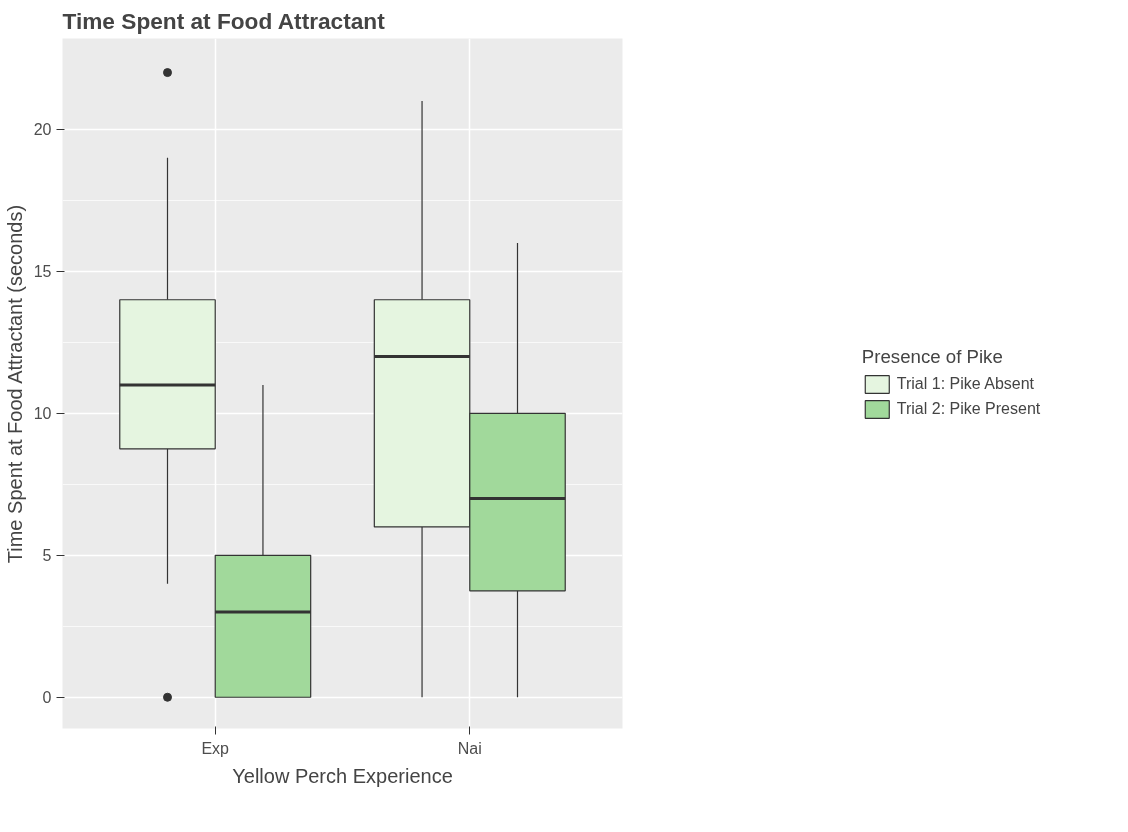 Image resolution: width=1128 pixels, height=832 pixels. Describe the element at coordinates (965, 384) in the screenshot. I see `legend-label: Trial 1: Pike Absent` at that location.